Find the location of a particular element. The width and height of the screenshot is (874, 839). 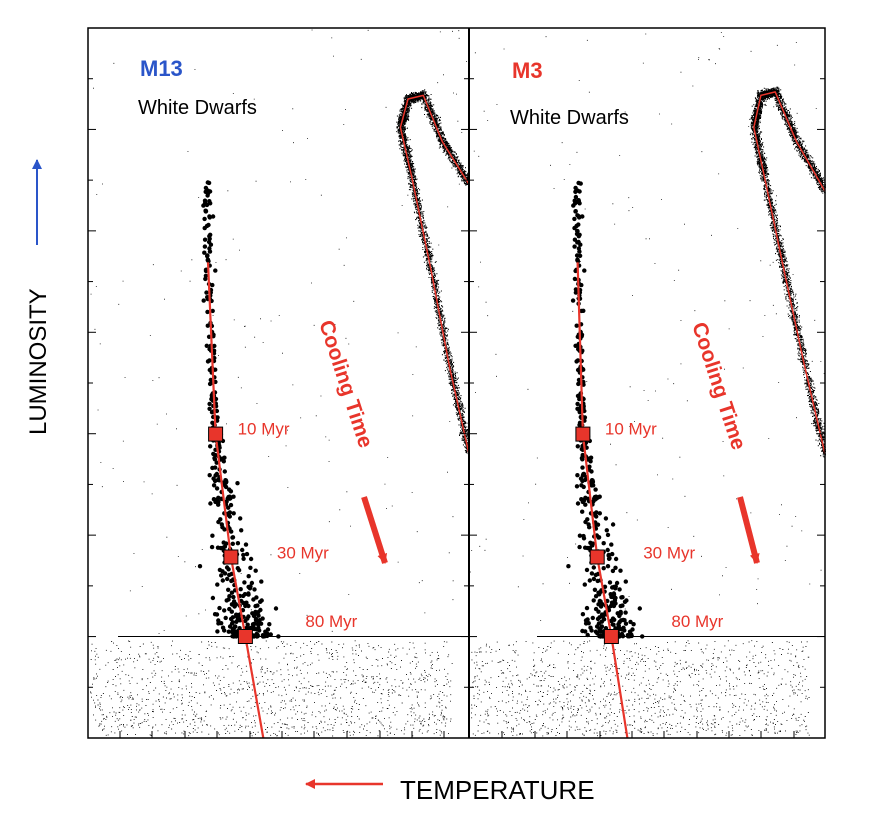

panel-title-m13: M13 is located at coordinates (161, 68).